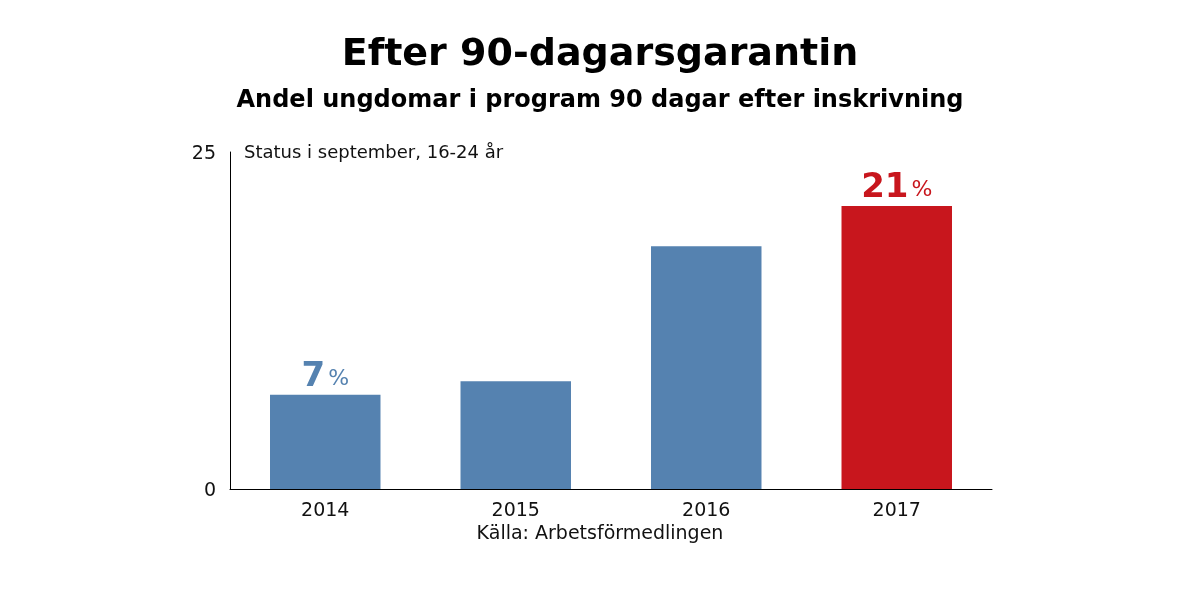 This screenshot has height=600, width=1200. Describe the element at coordinates (896, 508) in the screenshot. I see `x-tick-label: 2017` at that location.